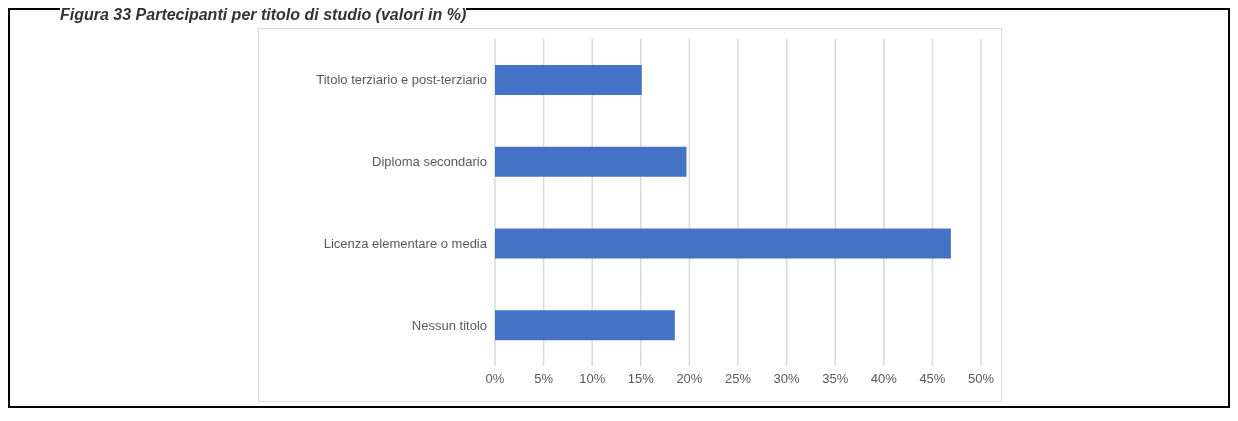 Image resolution: width=1238 pixels, height=421 pixels. What do you see at coordinates (263, 15) in the screenshot?
I see `text: Figura 33 Partecipanti per titolo di studio (valori in %)` at bounding box center [263, 15].